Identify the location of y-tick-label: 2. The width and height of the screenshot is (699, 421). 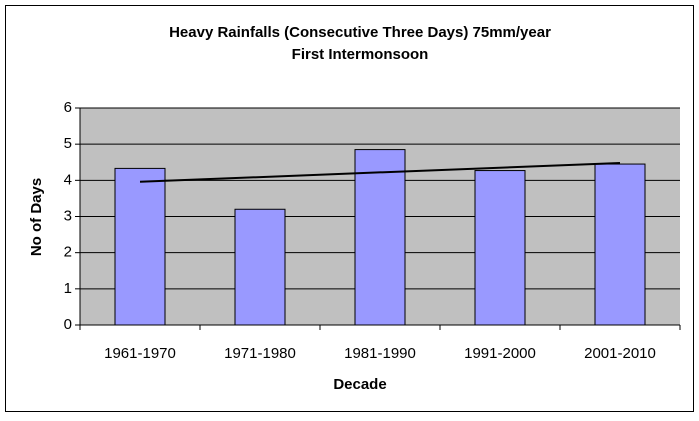
(68, 252).